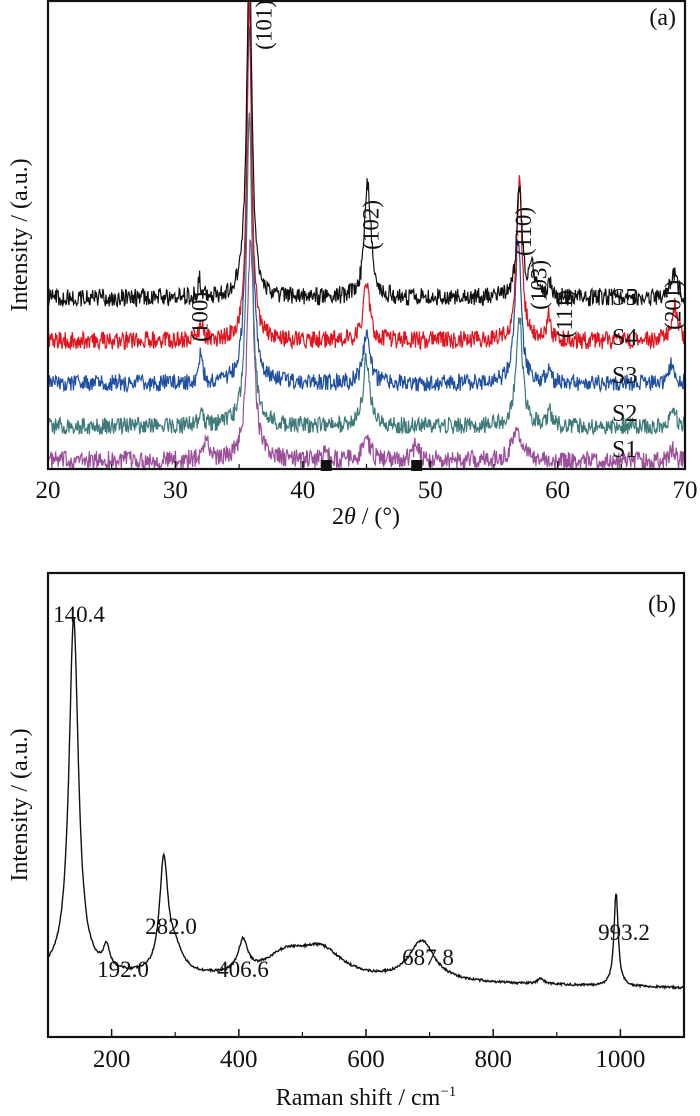 This screenshot has width=700, height=1116. Describe the element at coordinates (366, 517) in the screenshot. I see `xrd-x-axis-title: 2θ / (°)` at that location.